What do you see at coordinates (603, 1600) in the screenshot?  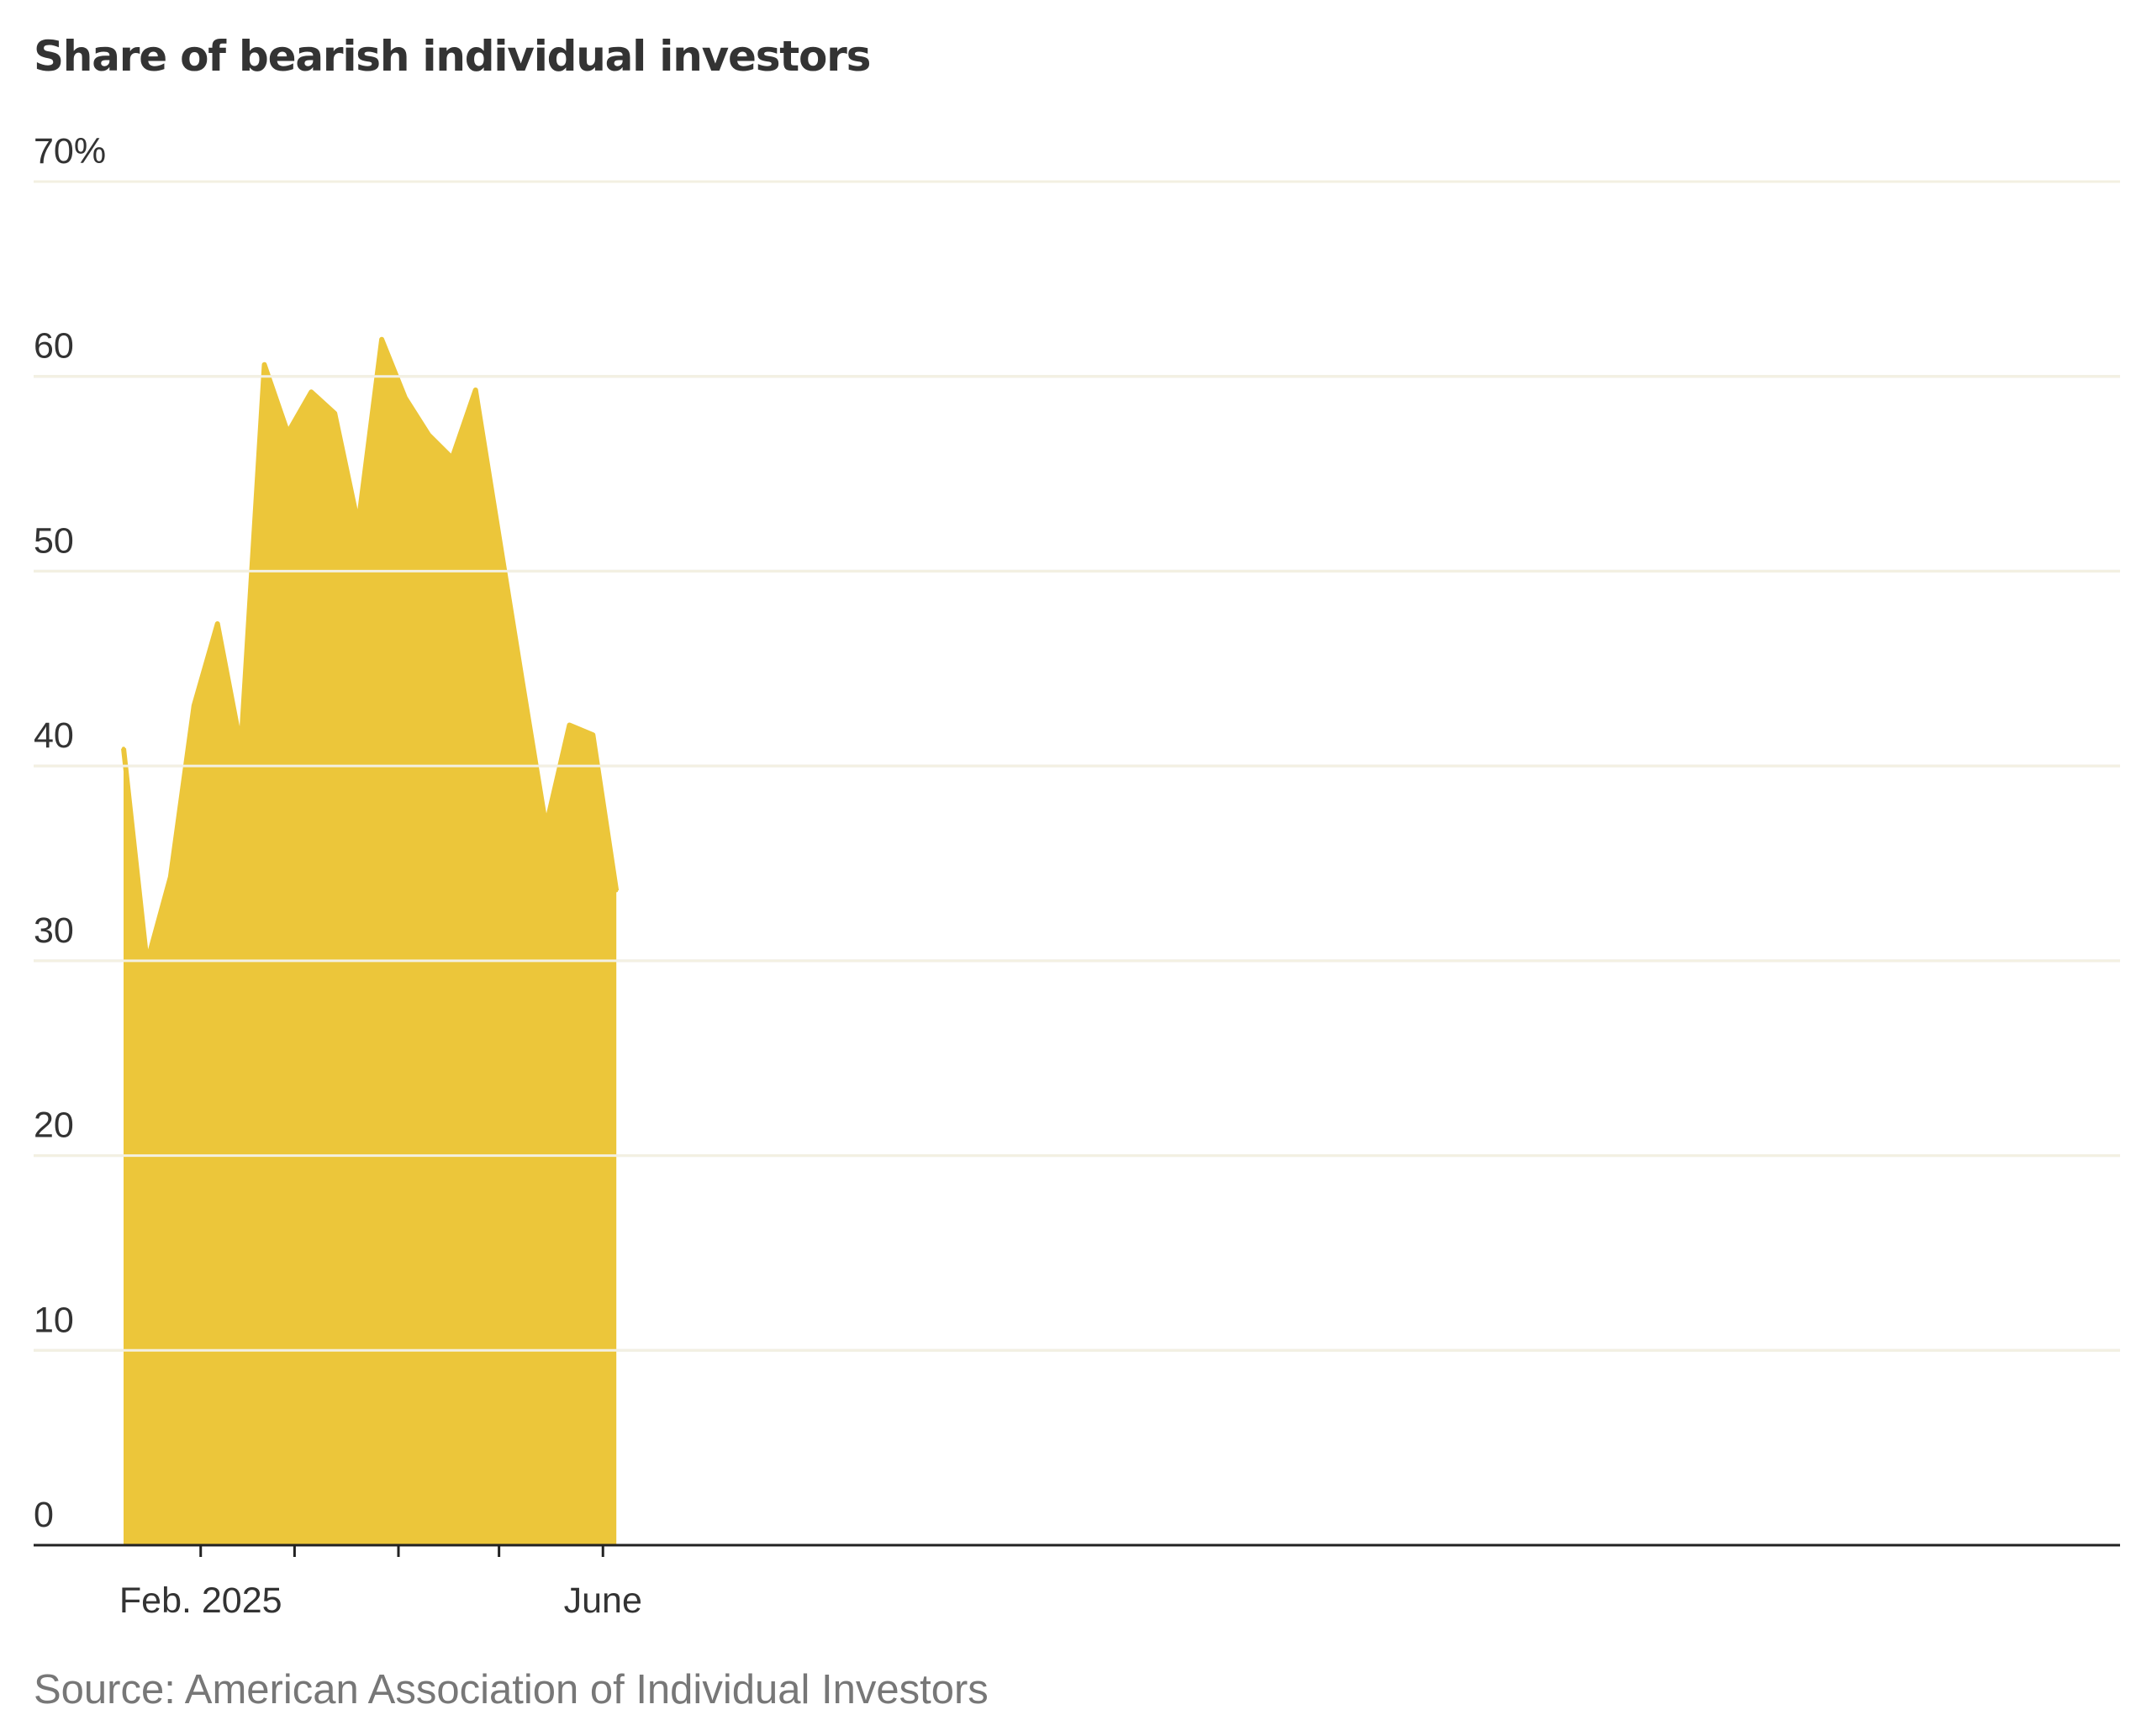 I see `x-tick-label: June` at bounding box center [603, 1600].